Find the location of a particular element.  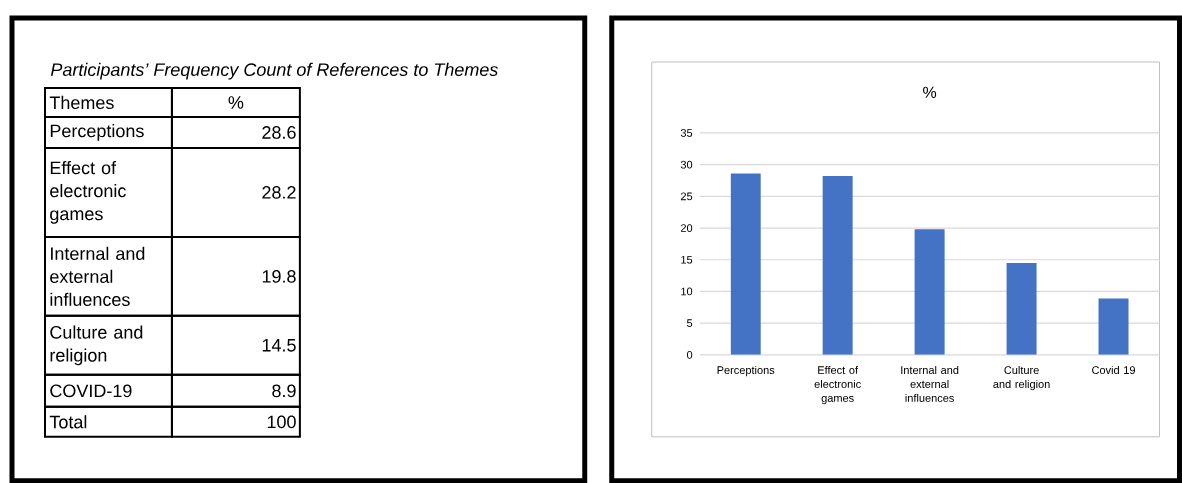

y-tick-label: 10 is located at coordinates (687, 291).